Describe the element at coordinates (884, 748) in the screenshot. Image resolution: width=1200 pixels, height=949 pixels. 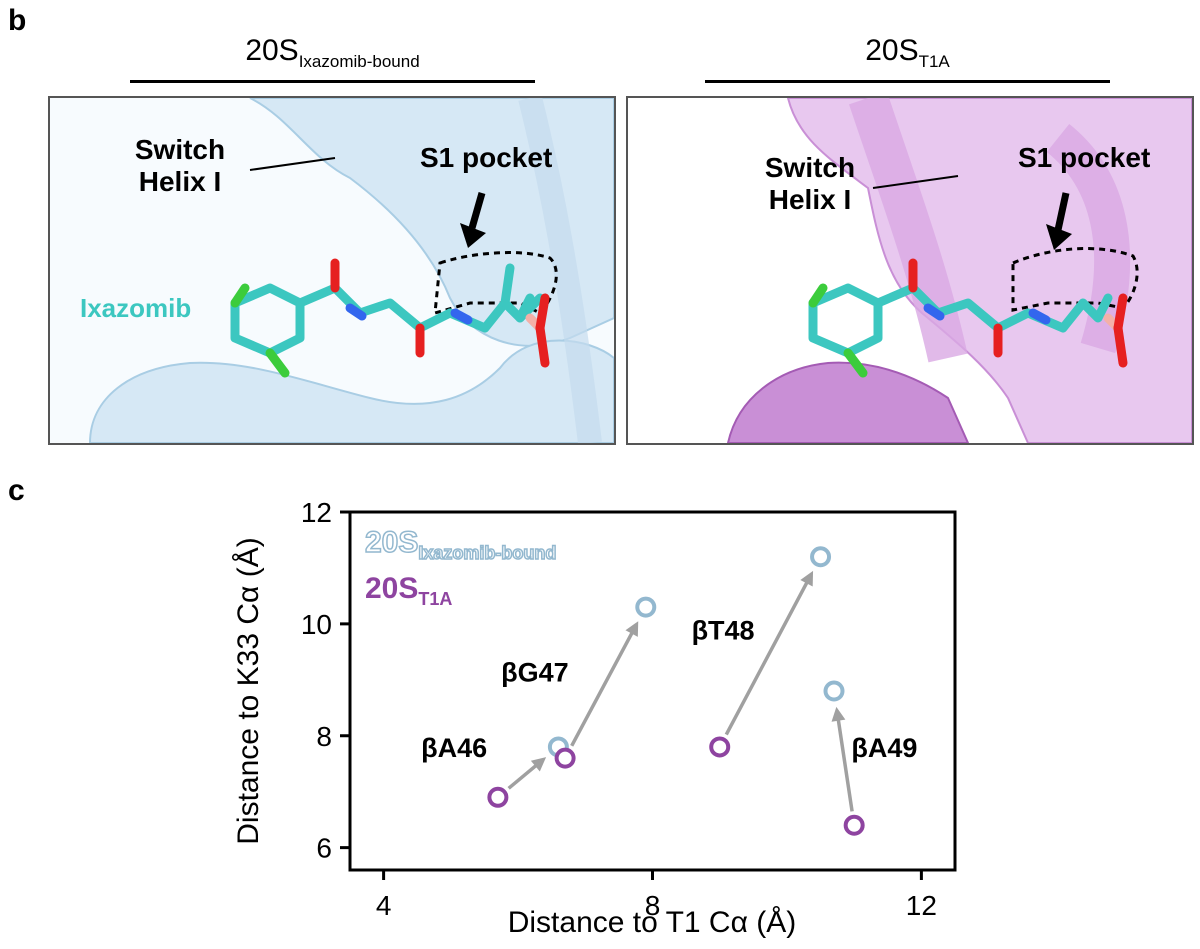
I see `residue-annotation: βA49` at that location.